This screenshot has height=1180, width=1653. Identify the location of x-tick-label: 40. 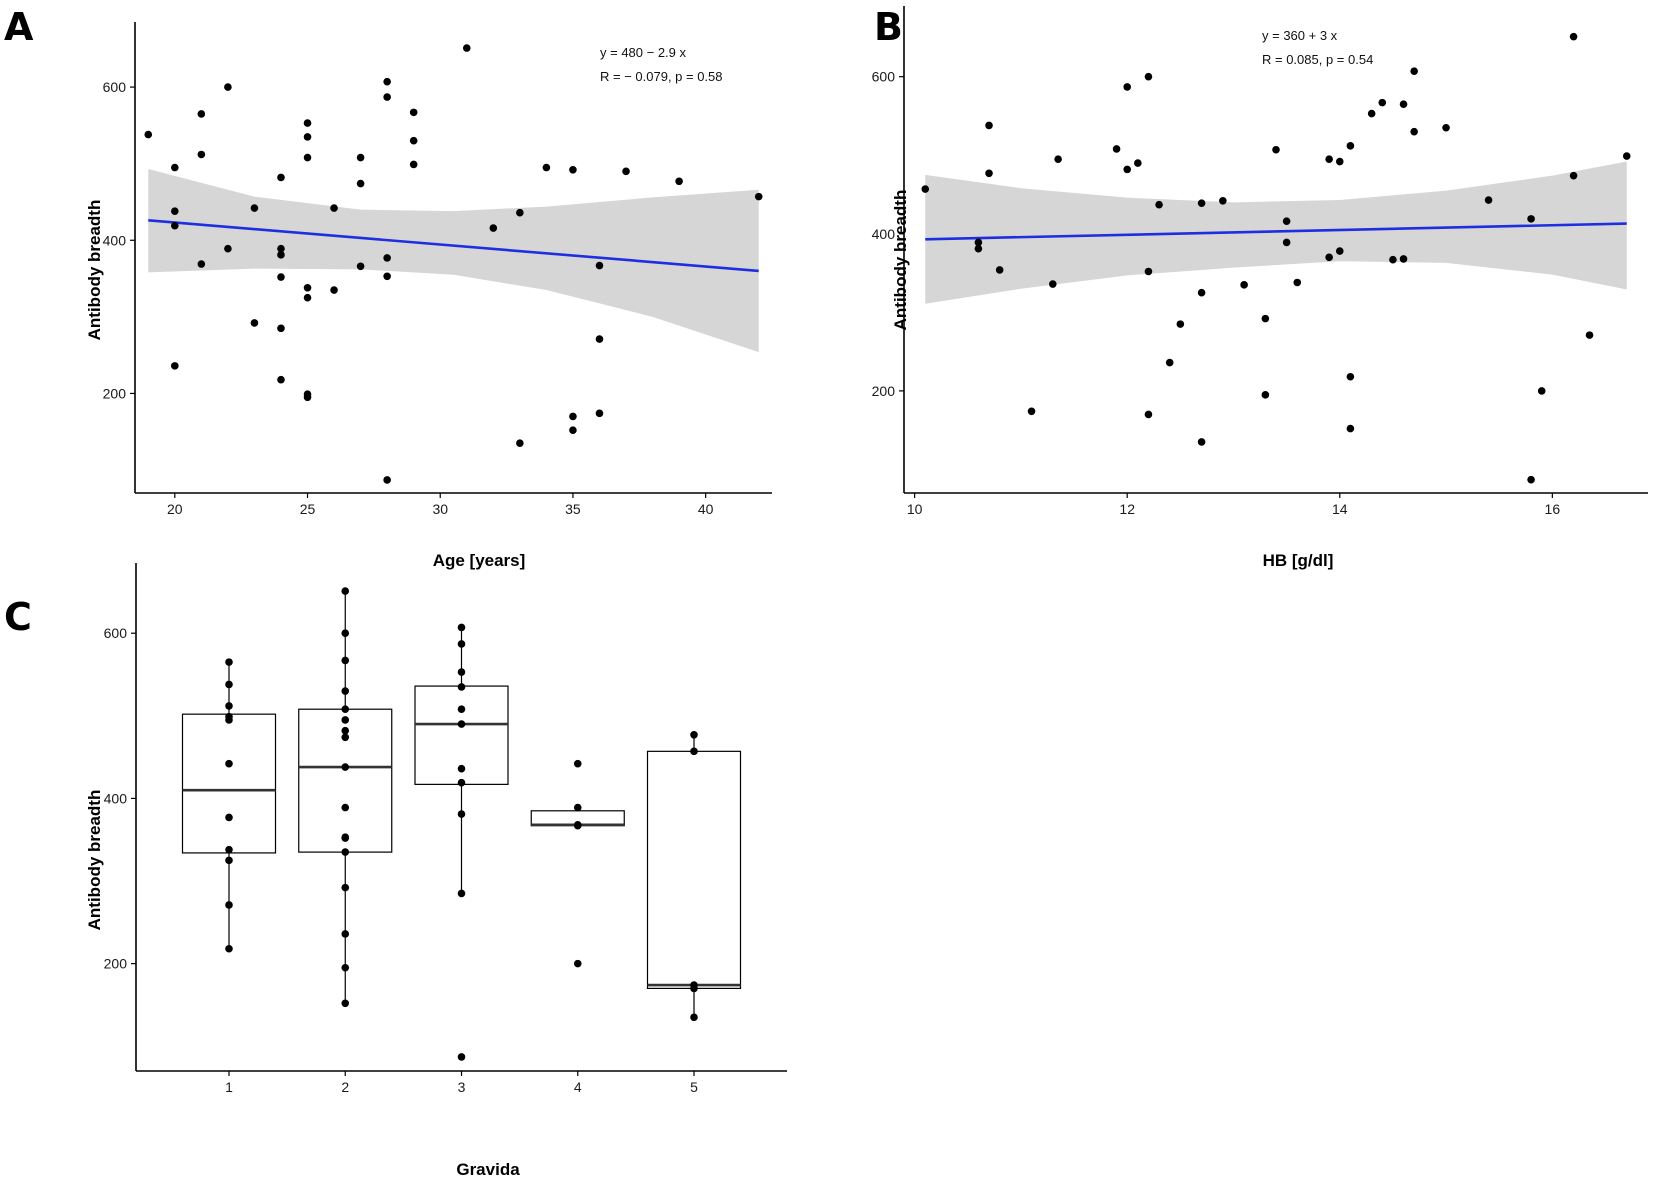
(706, 509).